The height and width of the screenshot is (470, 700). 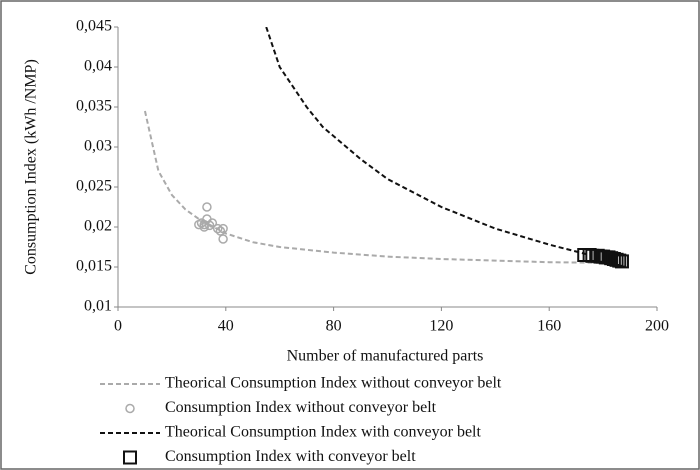 What do you see at coordinates (31, 167) in the screenshot?
I see `y-axis-title: Consumption Index (kWh /NMP)` at bounding box center [31, 167].